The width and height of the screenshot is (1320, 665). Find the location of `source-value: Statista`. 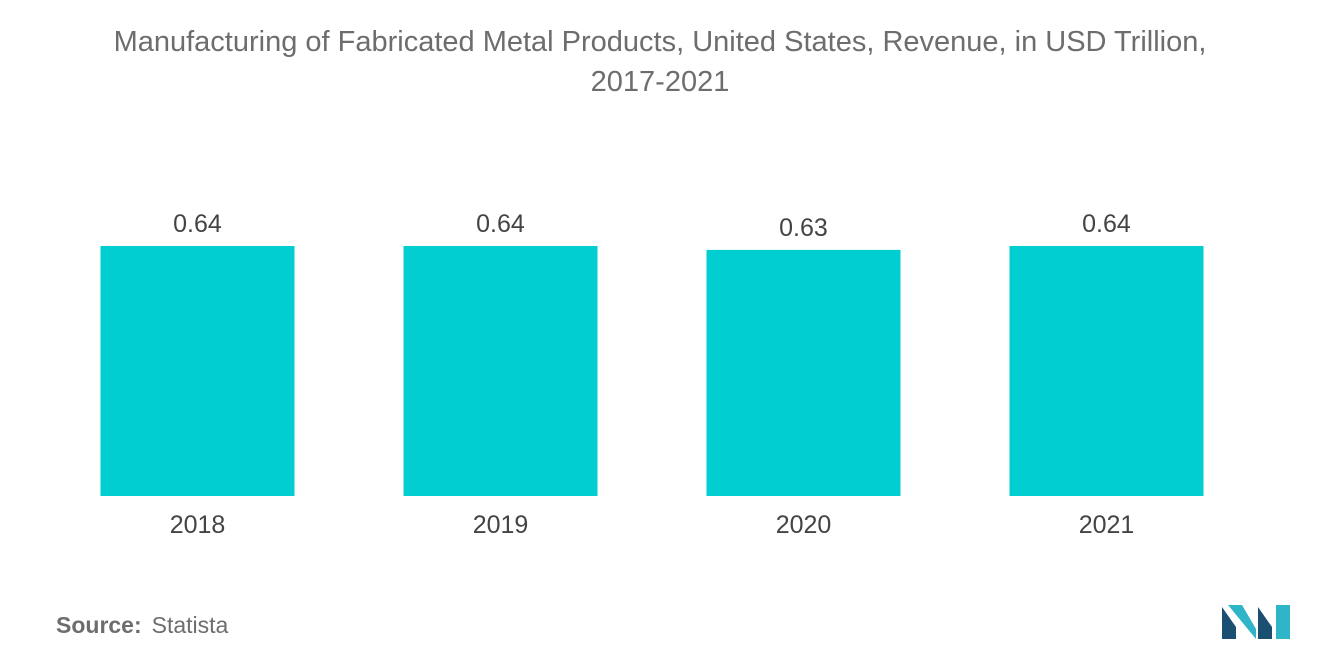

source-value: Statista is located at coordinates (190, 625).